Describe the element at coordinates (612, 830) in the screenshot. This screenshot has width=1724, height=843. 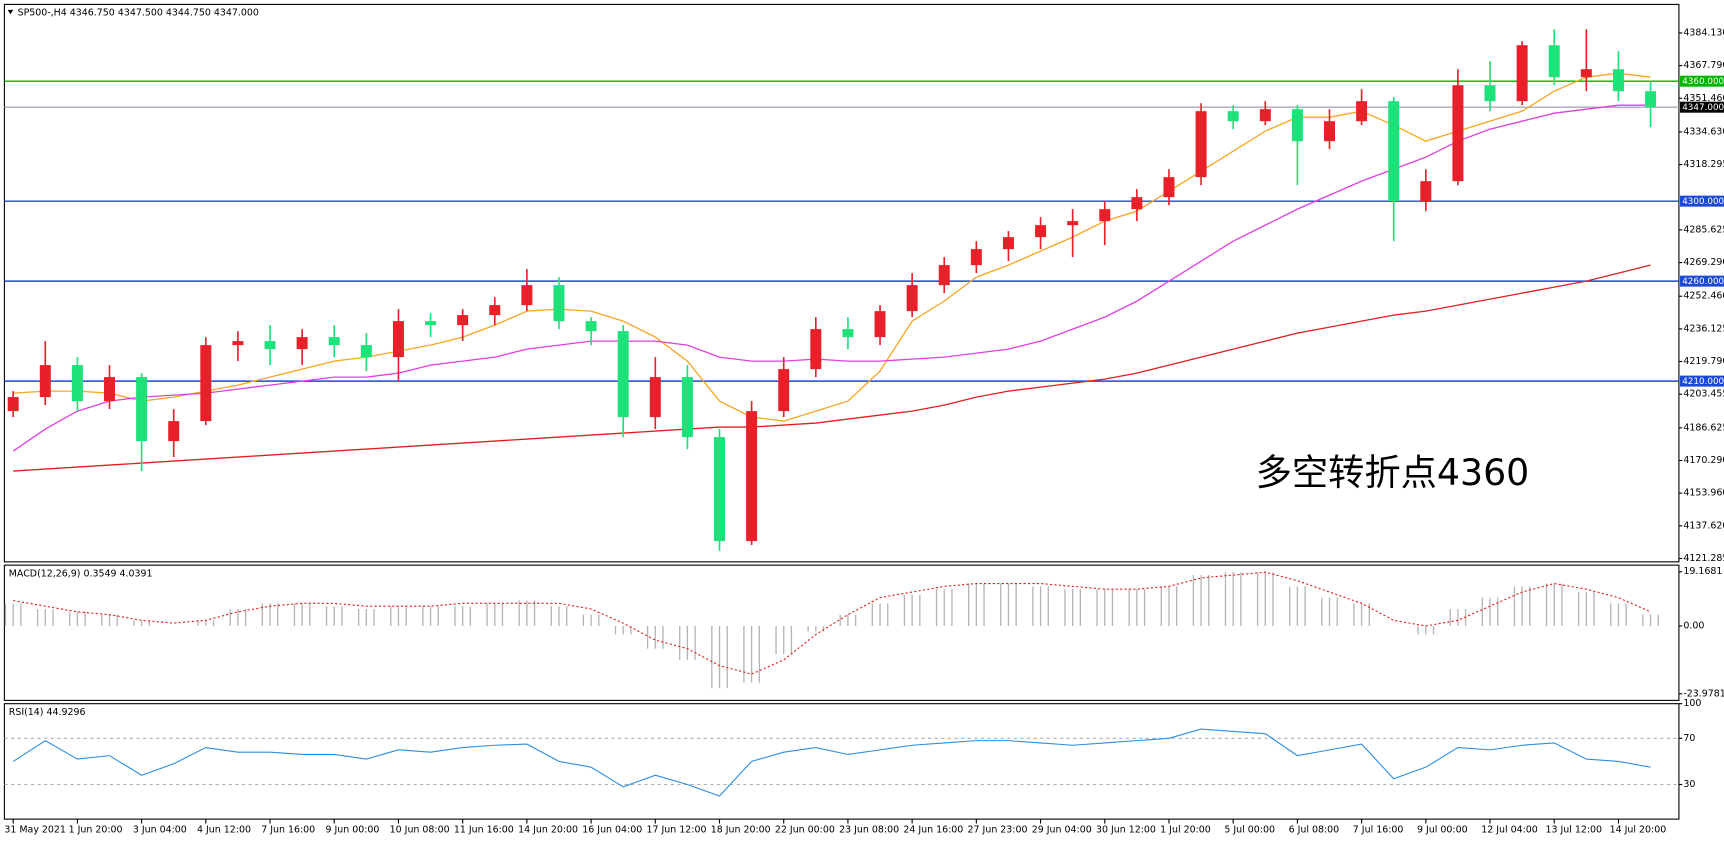
I see `x-tick-label: 16 Jun 04:00` at that location.